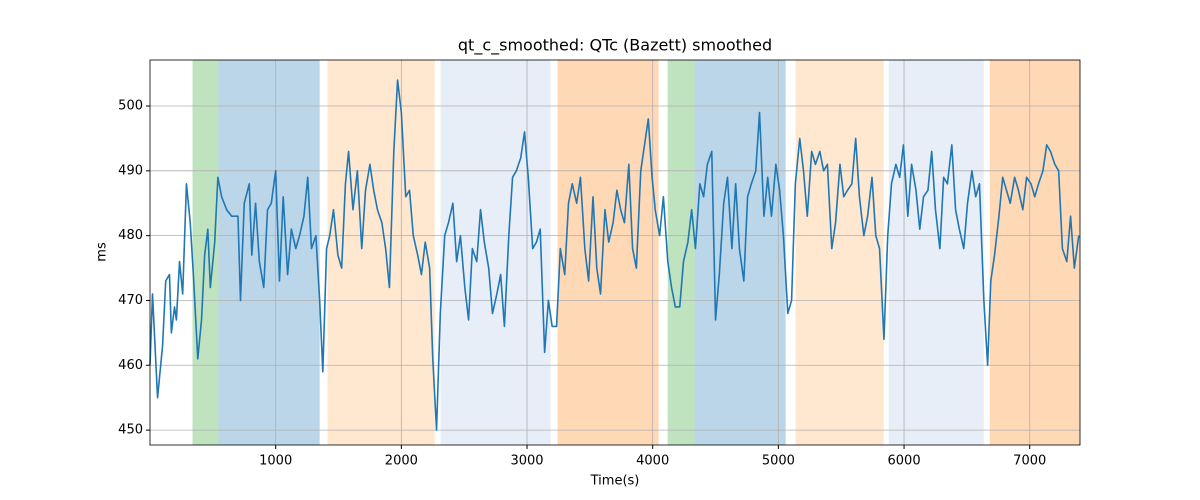 This screenshot has width=1200, height=500. Describe the element at coordinates (904, 461) in the screenshot. I see `x-tick-label: 6000` at that location.